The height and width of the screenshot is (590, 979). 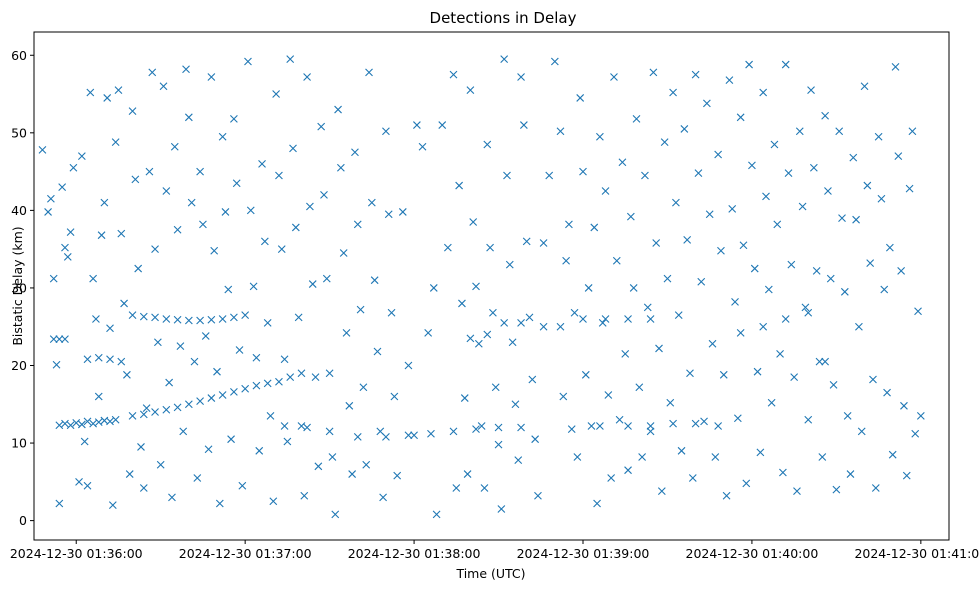 What do you see at coordinates (19, 55) in the screenshot?
I see `y-tick-label: 60` at bounding box center [19, 55].